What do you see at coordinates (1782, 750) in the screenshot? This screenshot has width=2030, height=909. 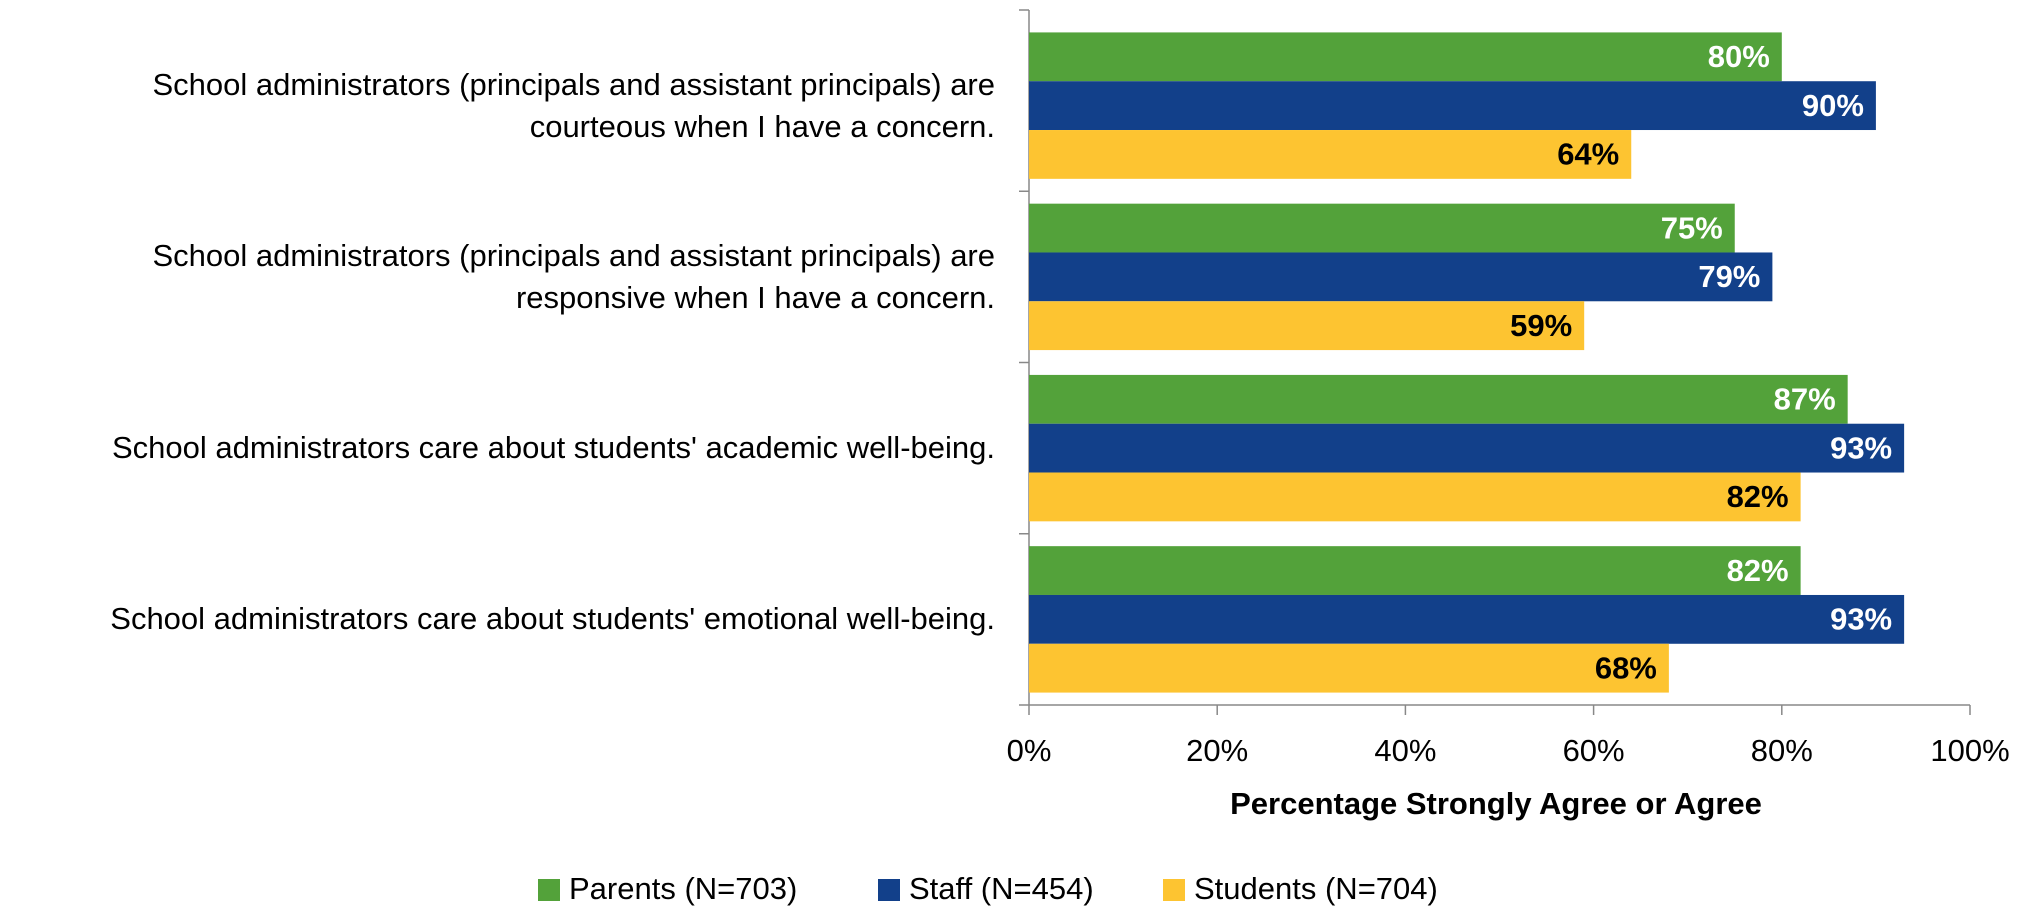 I see `x-tick-label: 80%` at bounding box center [1782, 750].